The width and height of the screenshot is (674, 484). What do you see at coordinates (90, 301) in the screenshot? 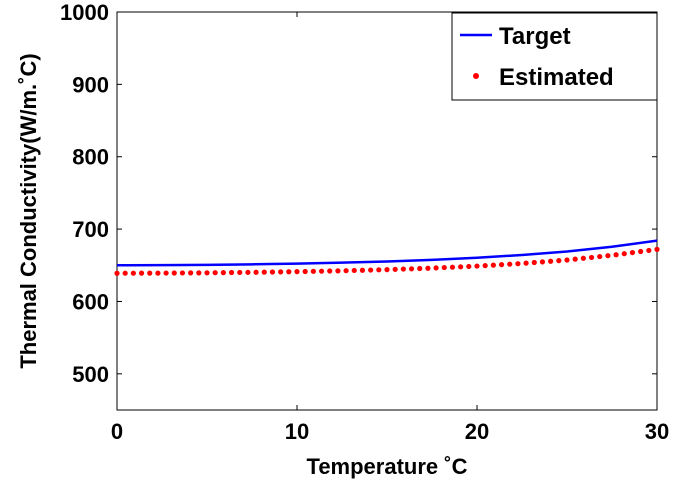
I see `y-tick-label: 600` at bounding box center [90, 301].